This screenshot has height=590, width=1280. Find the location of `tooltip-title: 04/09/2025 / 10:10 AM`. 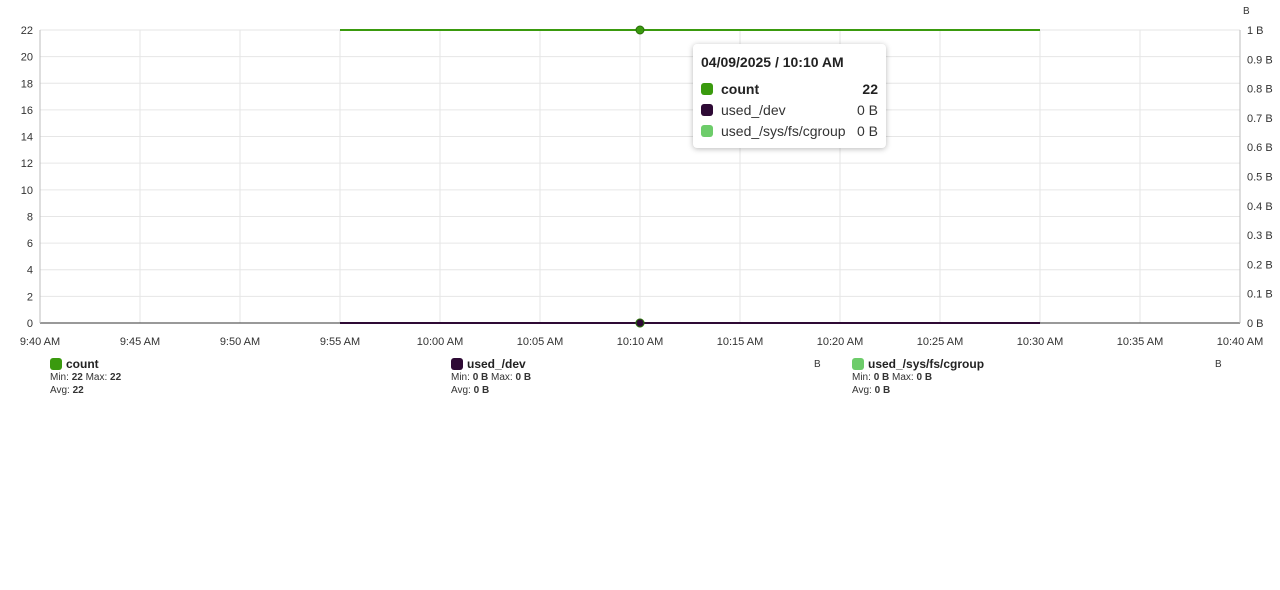

tooltip-title: 04/09/2025 / 10:10 AM is located at coordinates (772, 62).